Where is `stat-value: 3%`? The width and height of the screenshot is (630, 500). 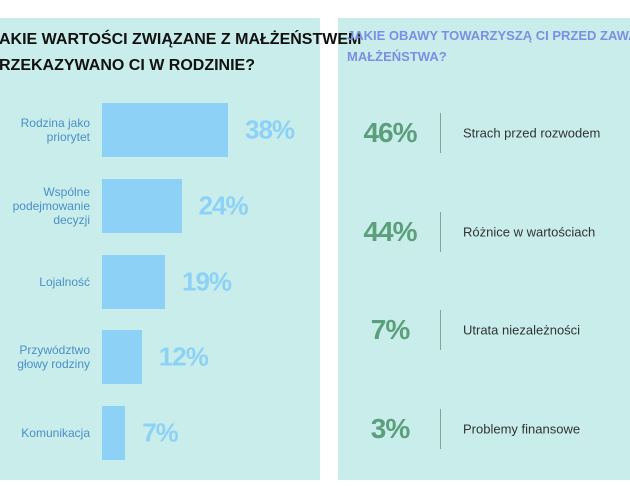 stat-value: 3% is located at coordinates (390, 428).